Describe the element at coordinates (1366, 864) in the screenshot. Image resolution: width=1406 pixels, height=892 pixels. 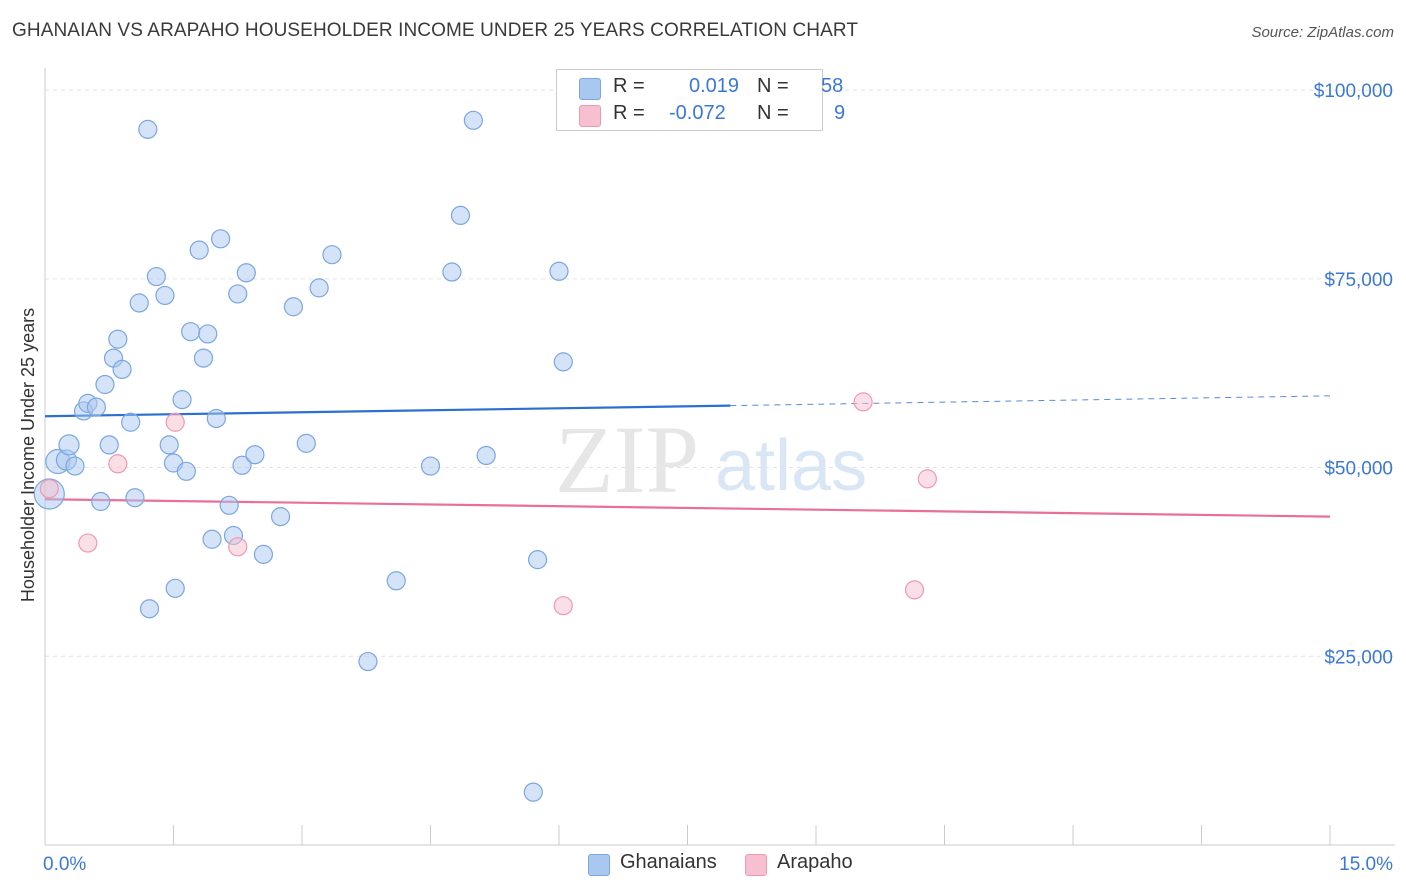
I see `x-tick-label: 15.0%` at that location.